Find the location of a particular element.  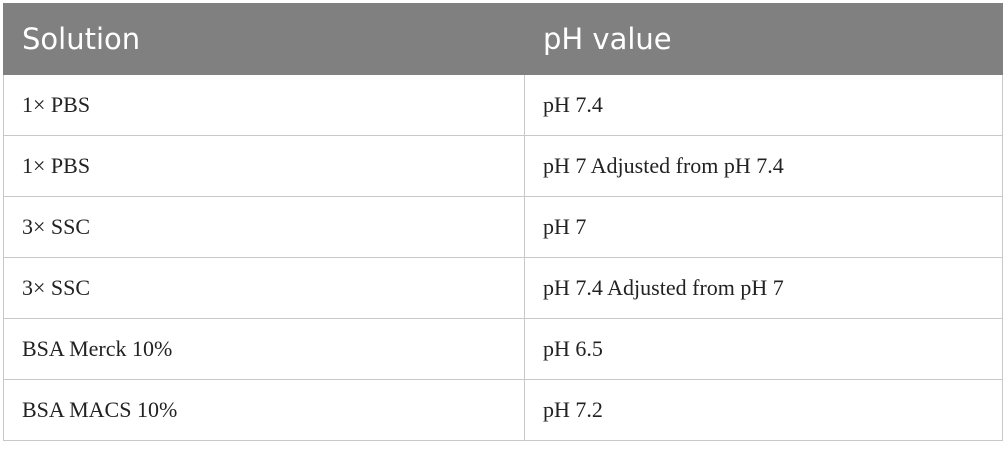

table-row: 3× SSC pH 7 is located at coordinates (503, 227).